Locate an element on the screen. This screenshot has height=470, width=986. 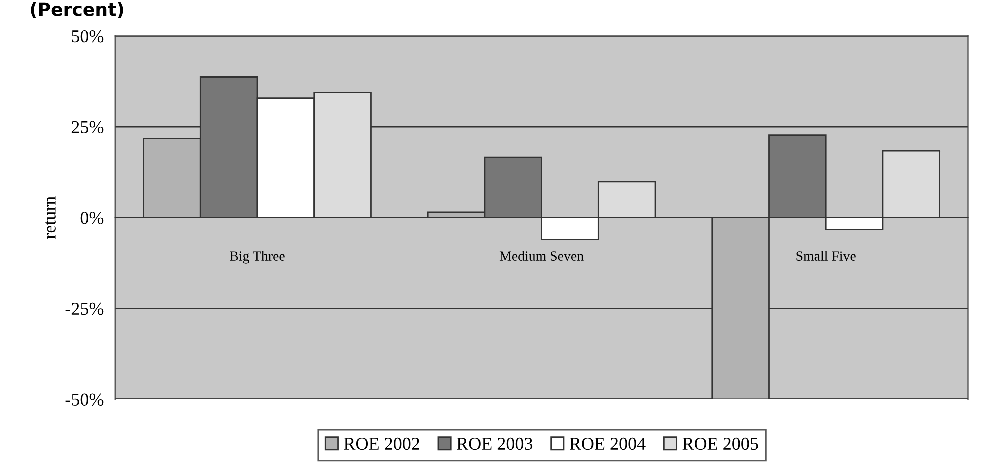
y-tick-label: 50% is located at coordinates (88, 36).